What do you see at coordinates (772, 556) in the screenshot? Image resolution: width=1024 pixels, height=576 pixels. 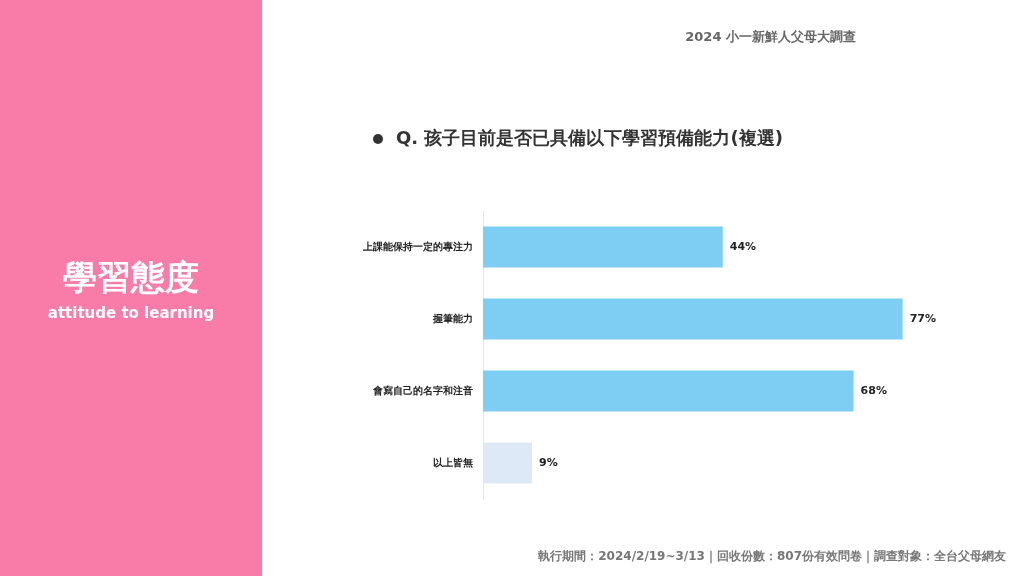 I see `text: 執行期間：2024/2/19~3/13｜回收份數：807份有效問卷｜調查對象：全台父母網友` at bounding box center [772, 556].